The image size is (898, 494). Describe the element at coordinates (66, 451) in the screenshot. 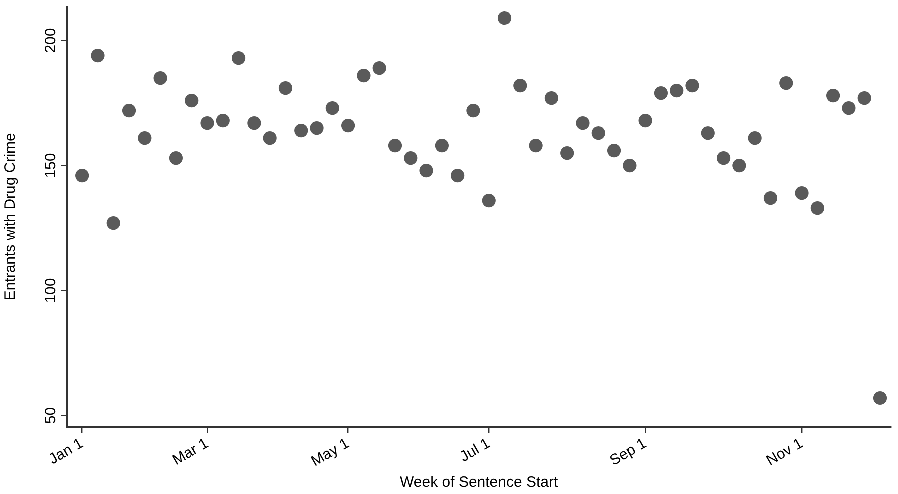

I see `x-tick-label: Jan 1` at that location.